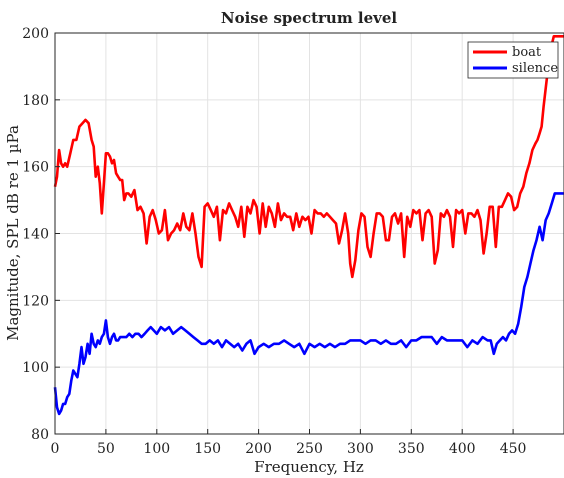 The width and height of the screenshot is (564, 478). Describe the element at coordinates (35, 101) in the screenshot. I see `y-tick-label: 180` at that location.